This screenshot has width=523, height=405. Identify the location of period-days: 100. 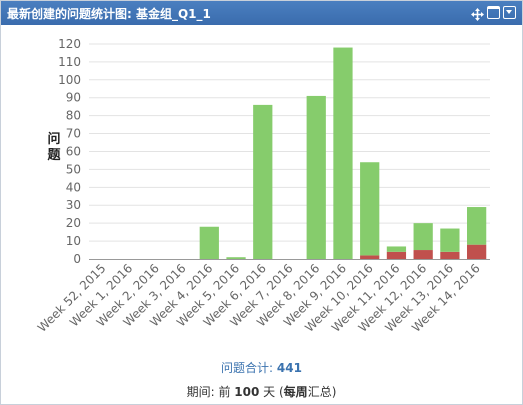
(247, 392).